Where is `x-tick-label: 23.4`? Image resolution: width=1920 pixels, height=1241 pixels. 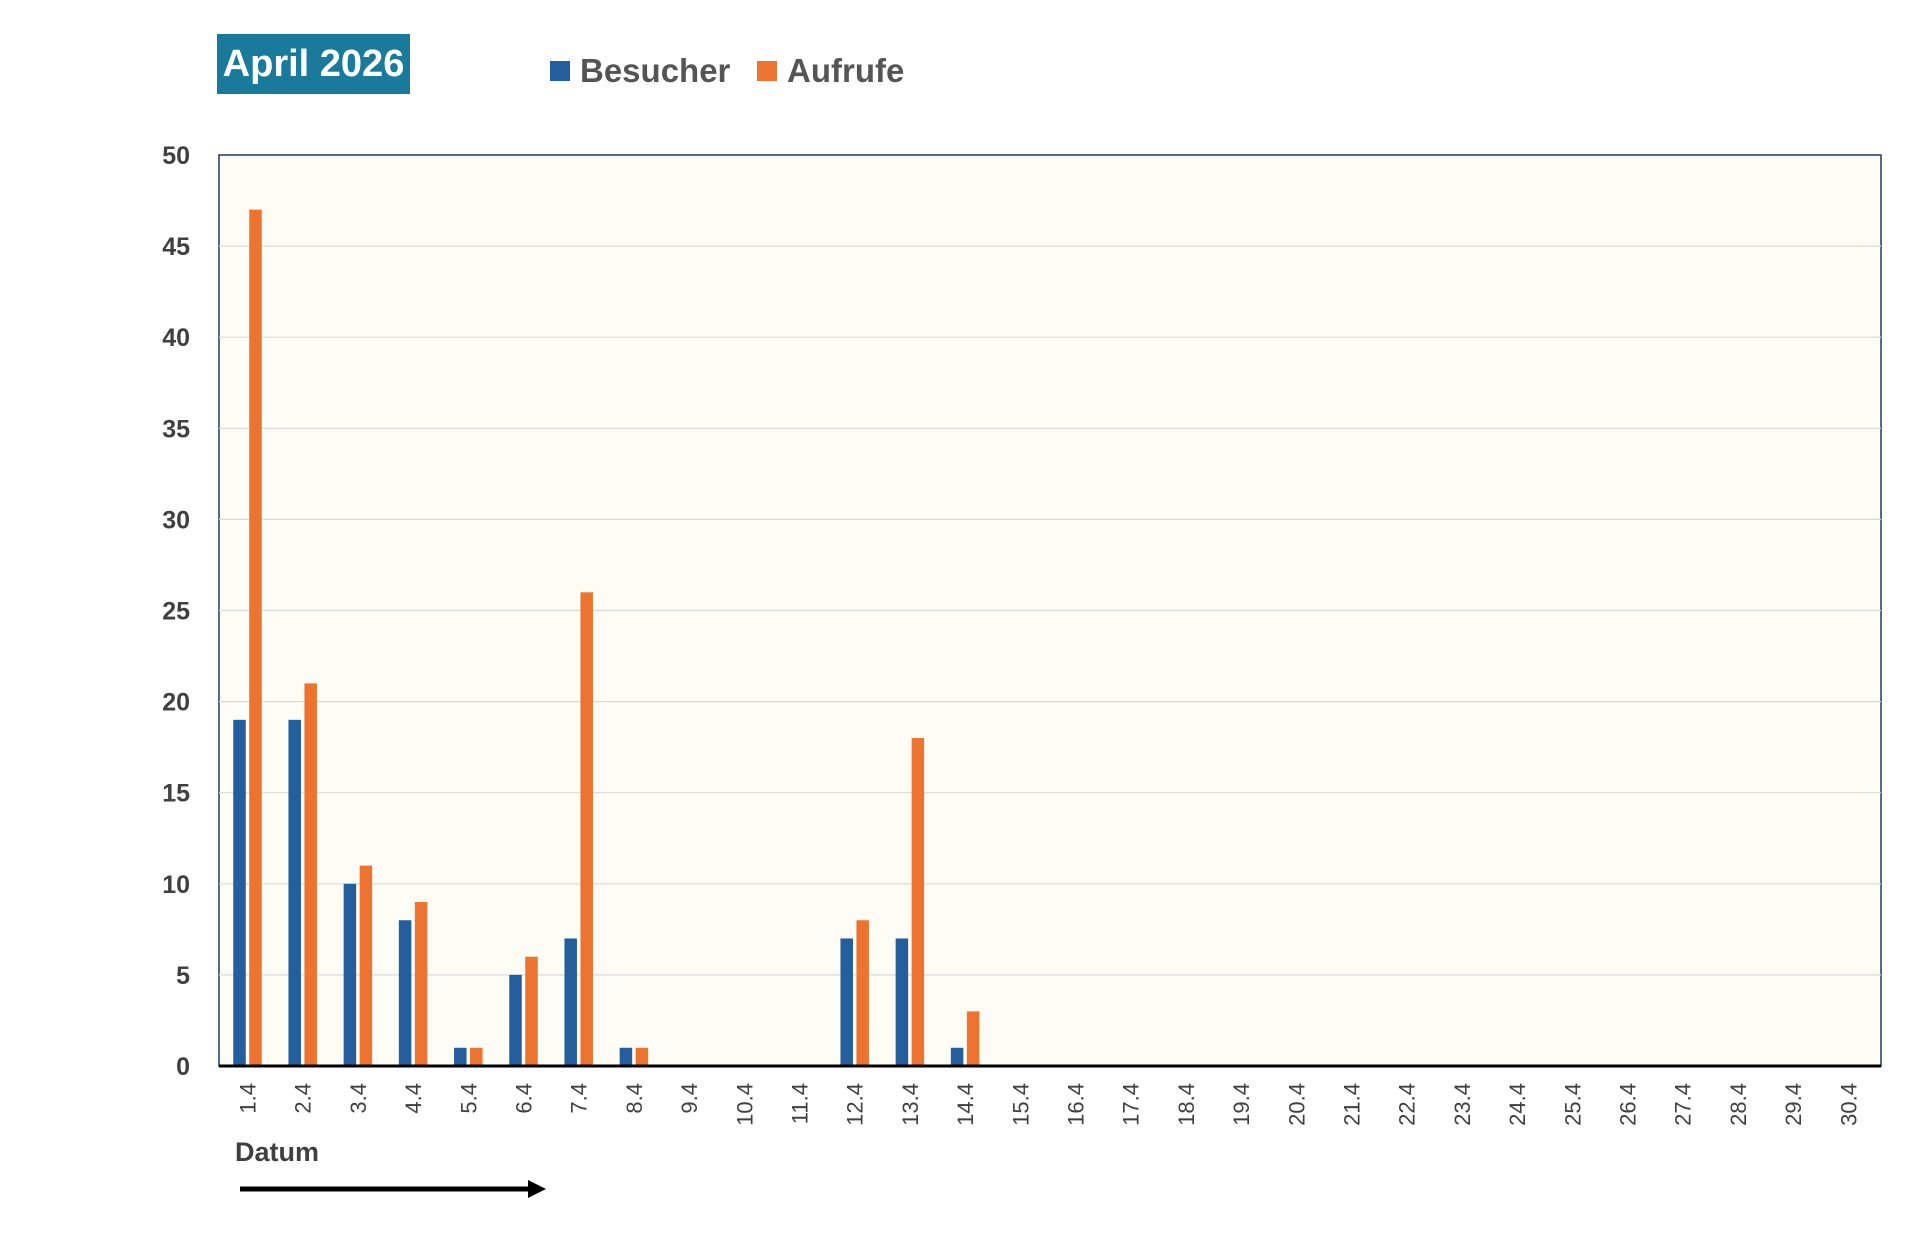 x-tick-label: 23.4 is located at coordinates (1462, 1104).